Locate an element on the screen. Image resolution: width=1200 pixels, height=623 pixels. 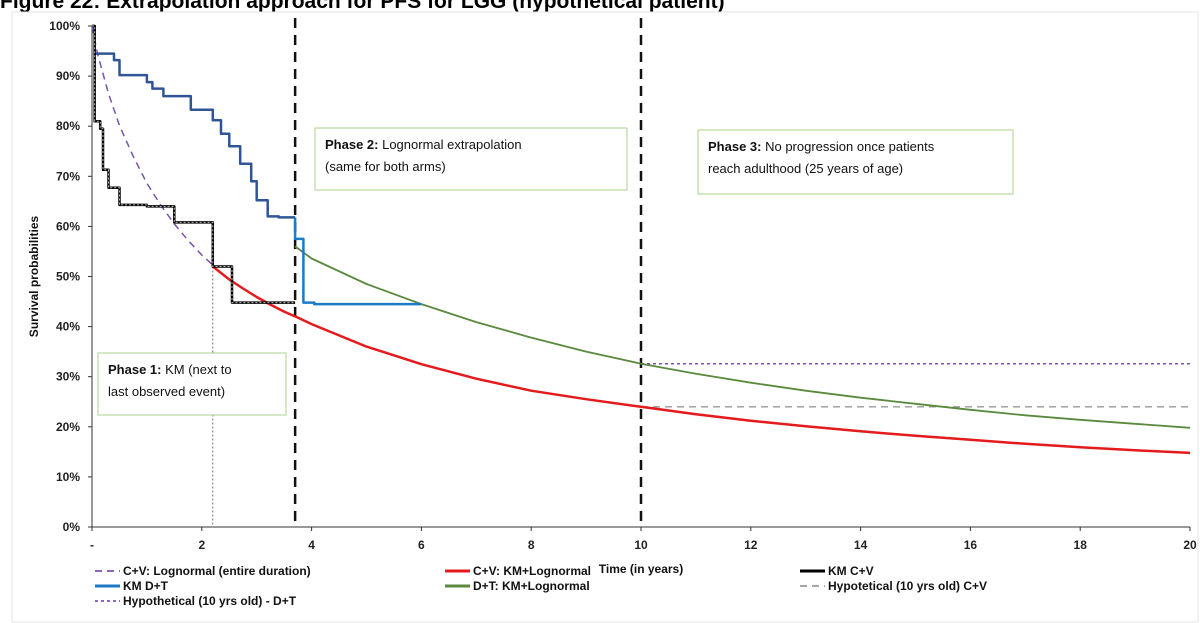
y-tick-label: 100% is located at coordinates (64, 26).